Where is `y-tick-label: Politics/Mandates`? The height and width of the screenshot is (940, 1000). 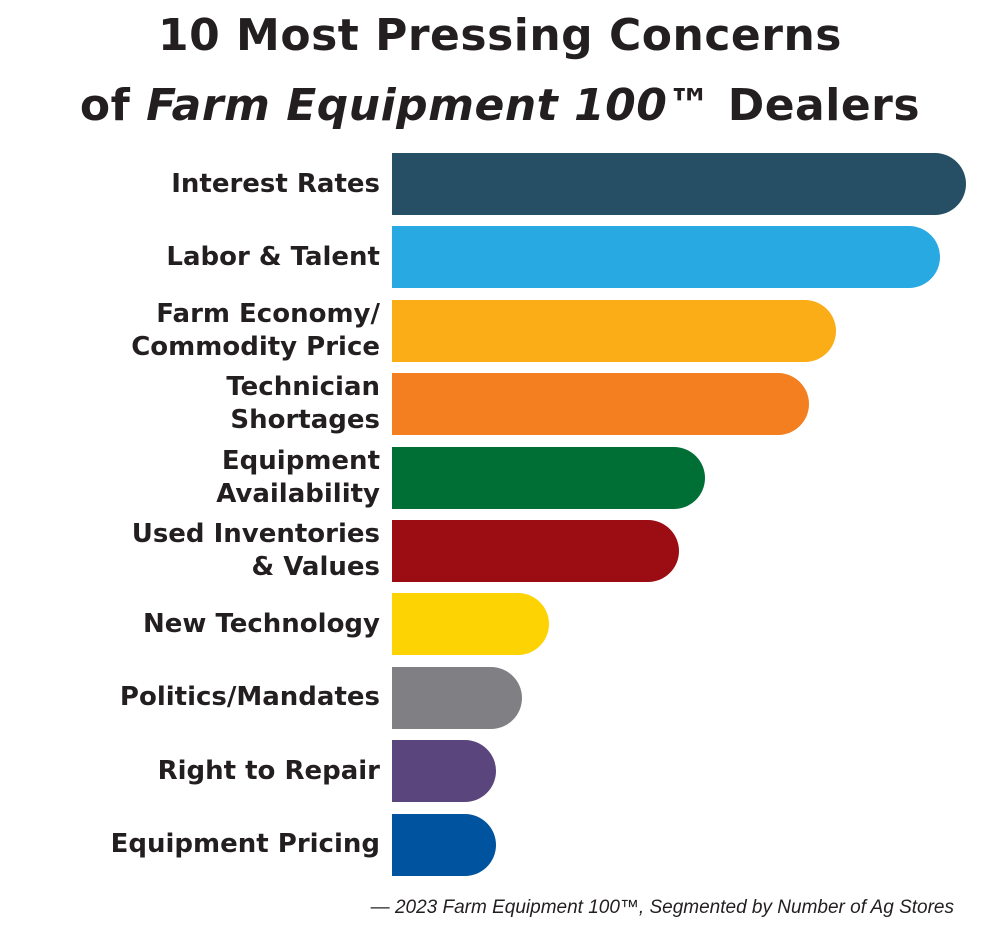
y-tick-label: Politics/Mandates is located at coordinates (249, 697).